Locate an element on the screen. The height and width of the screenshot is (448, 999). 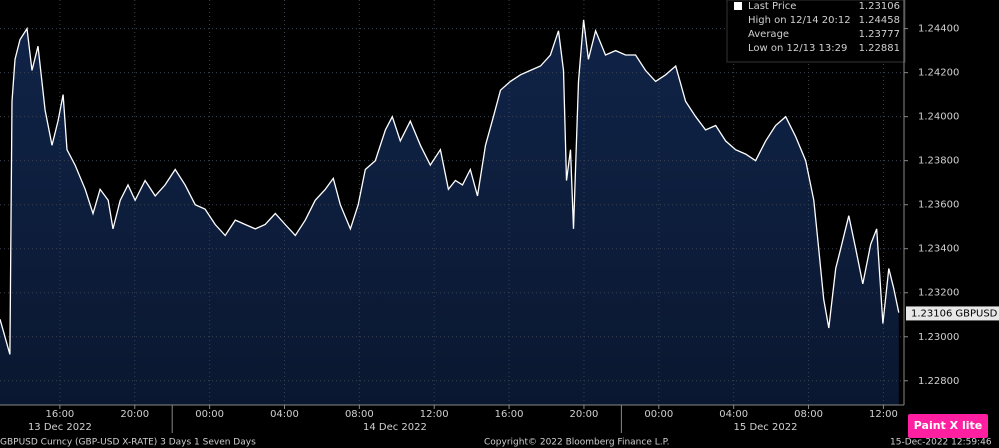
legend-swatch is located at coordinates (738, 6).